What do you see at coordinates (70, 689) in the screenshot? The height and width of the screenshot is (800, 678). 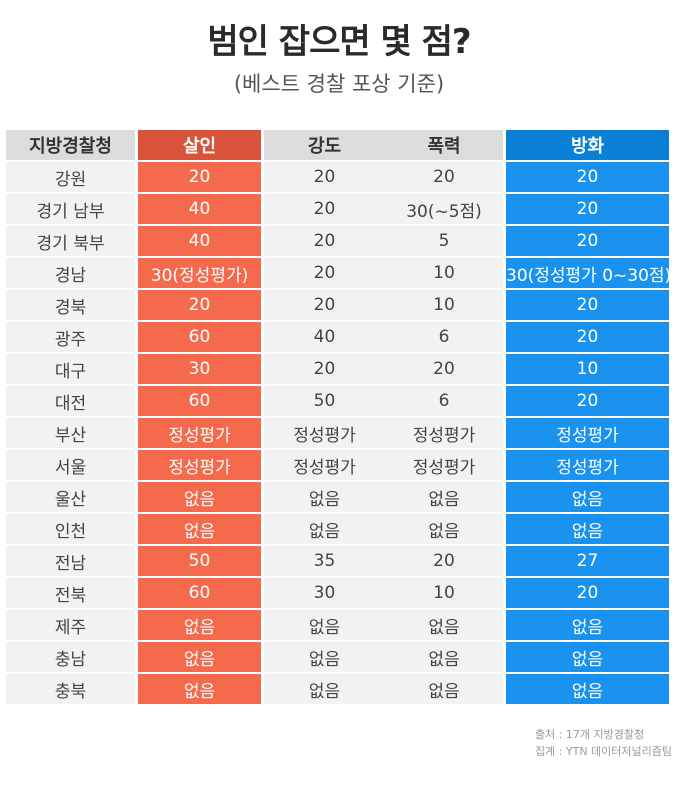 I see `cell-region: 충북` at bounding box center [70, 689].